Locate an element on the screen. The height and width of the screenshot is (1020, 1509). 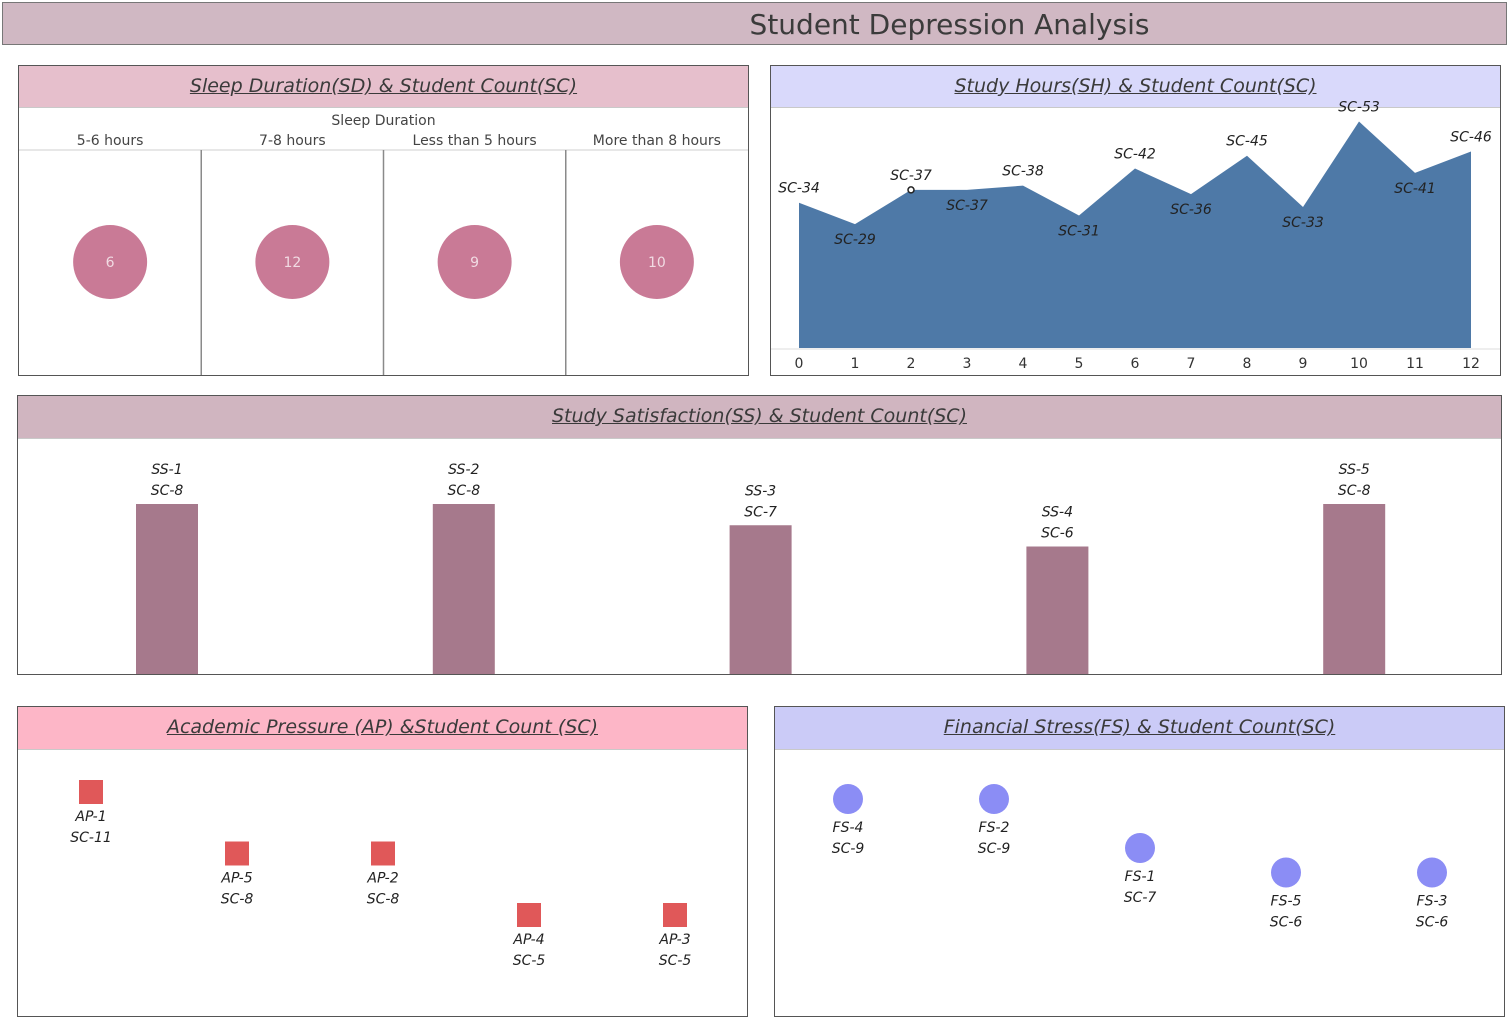
study-hours-x-tick: 3 is located at coordinates (967, 364).